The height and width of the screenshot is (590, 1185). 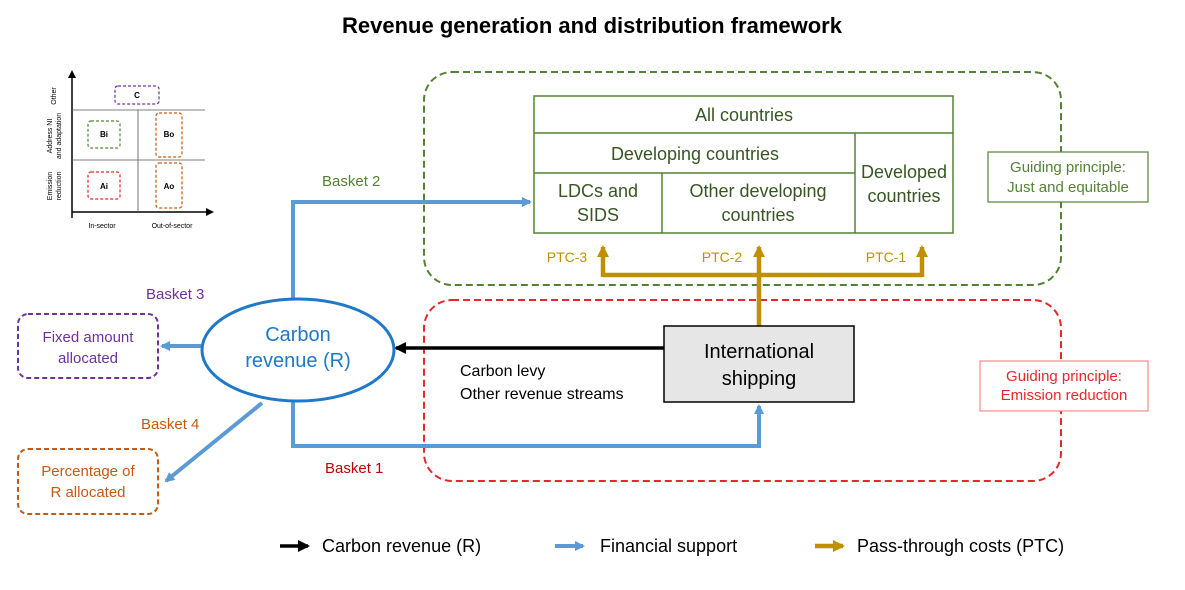 I want to click on percentage-line1: Percentage of, so click(x=88, y=471).